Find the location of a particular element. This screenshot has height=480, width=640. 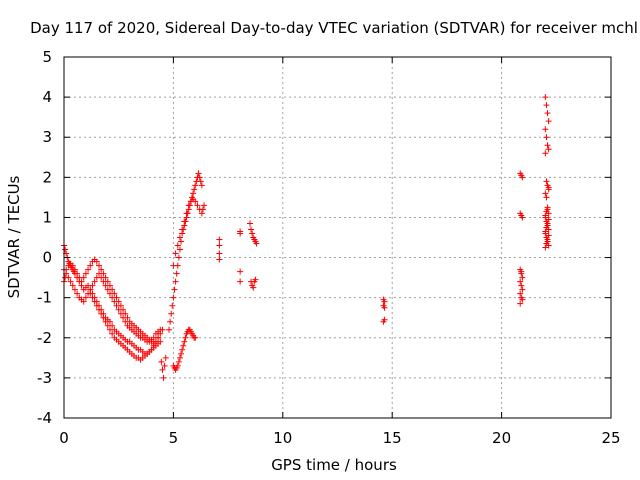

x-tick-label: 0 is located at coordinates (64, 438).